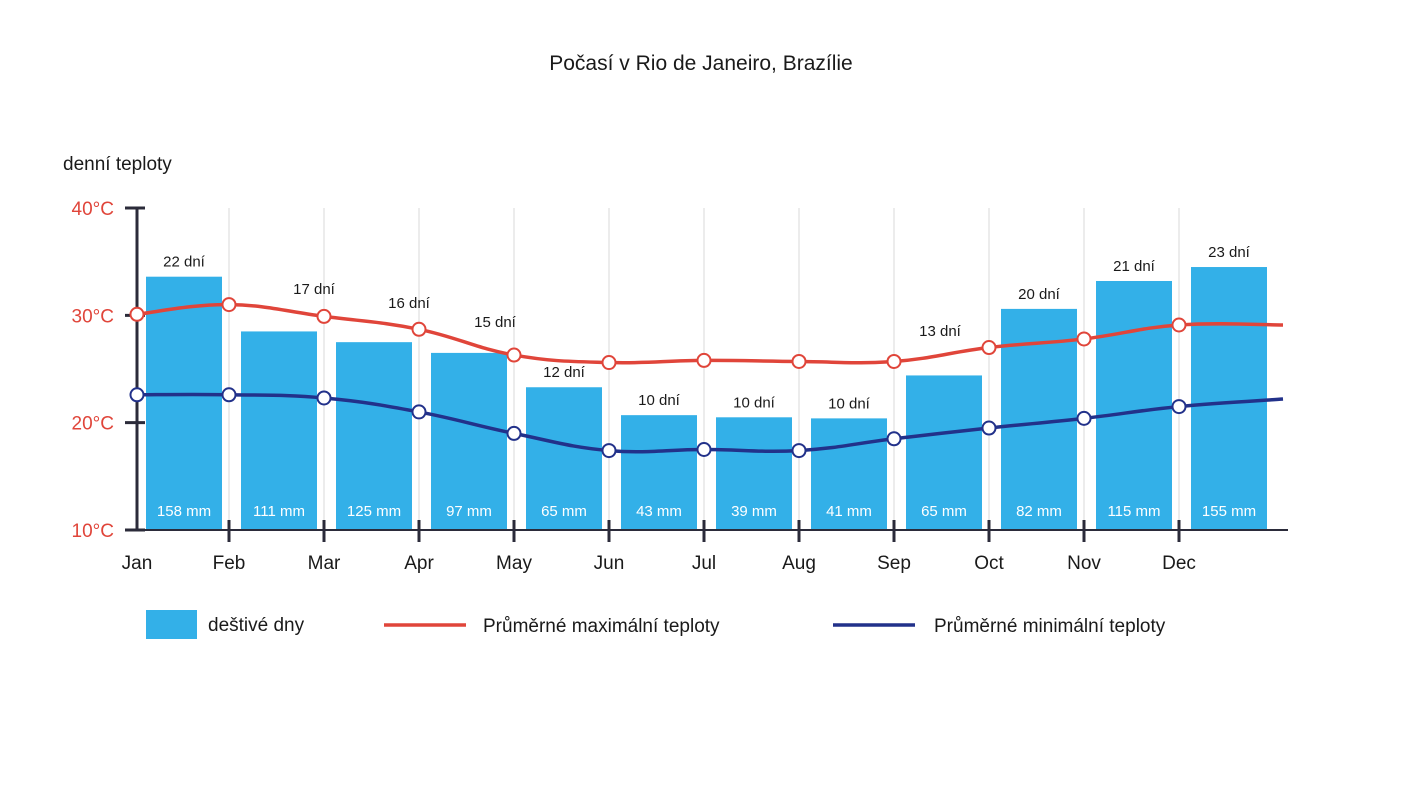  I want to click on precipitation-label: 82 mm, so click(1039, 511).